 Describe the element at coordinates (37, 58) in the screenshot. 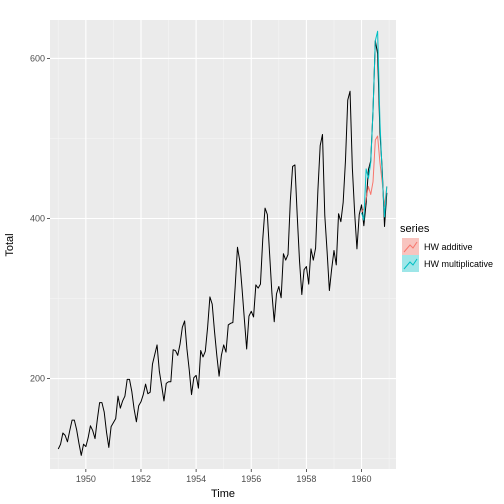

I see `y-tick-label: 600` at that location.